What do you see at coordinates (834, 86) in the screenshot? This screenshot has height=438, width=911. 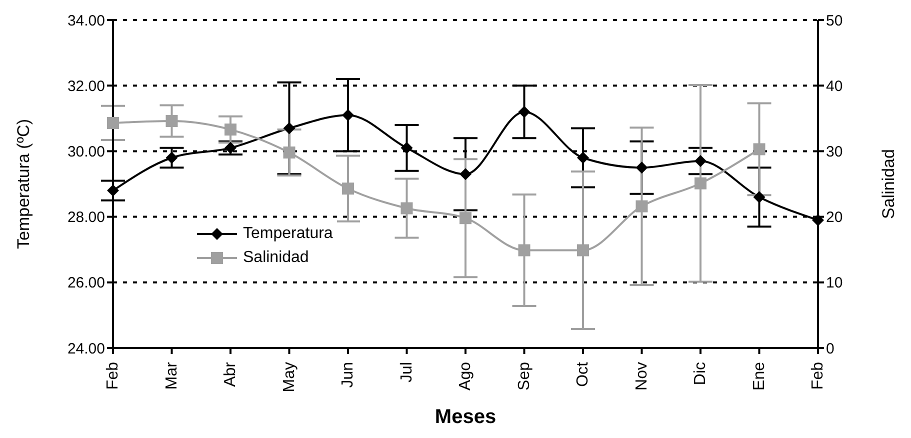 I see `y2-tick-label: 40` at bounding box center [834, 86].